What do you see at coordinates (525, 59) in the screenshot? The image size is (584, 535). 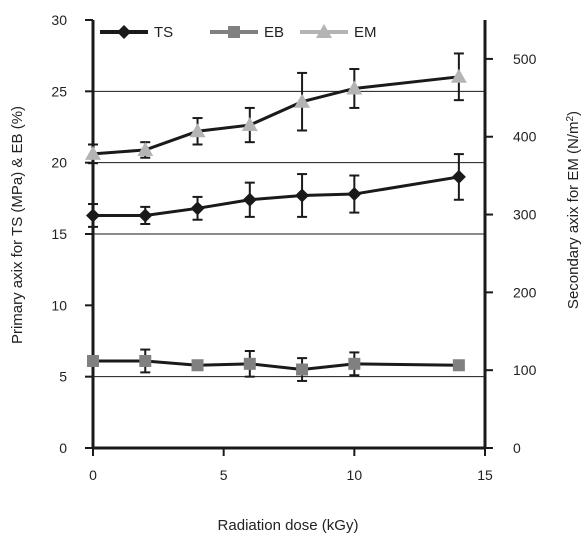 I see `y-right-tick-label: 500` at bounding box center [525, 59].